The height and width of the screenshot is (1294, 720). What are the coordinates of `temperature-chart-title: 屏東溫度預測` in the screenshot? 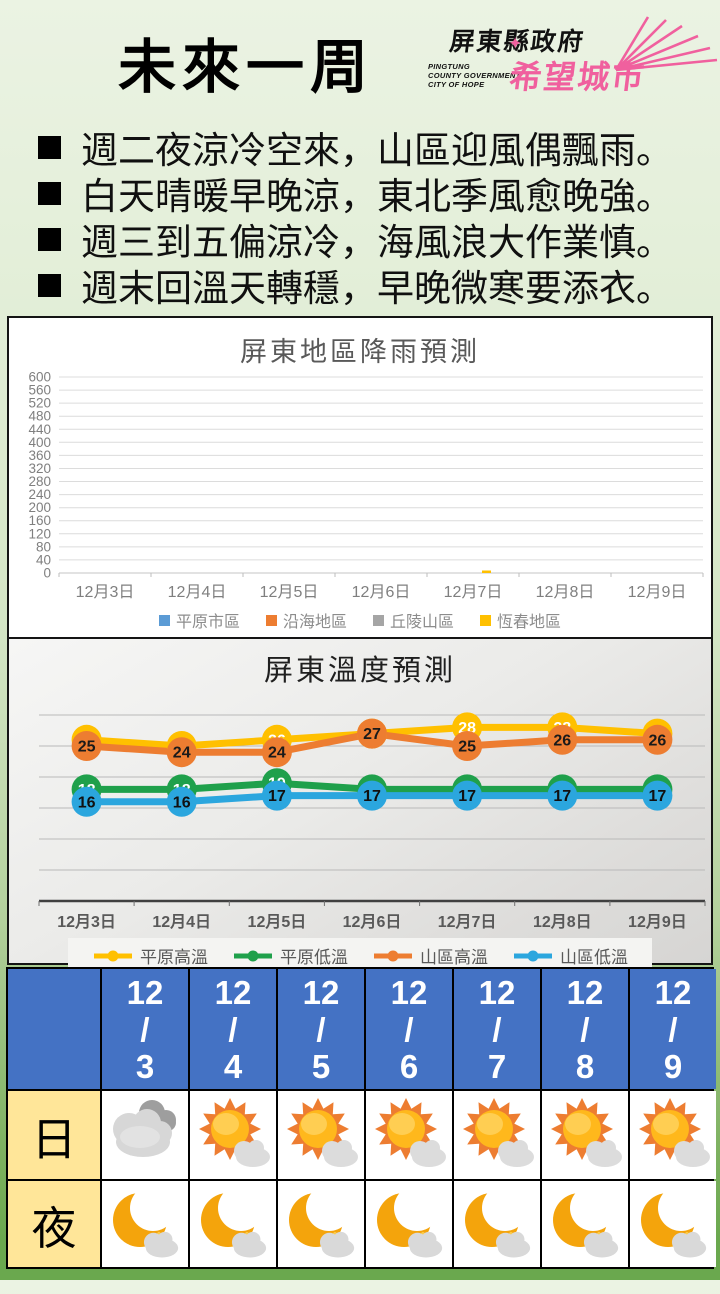 It's located at (359, 671).